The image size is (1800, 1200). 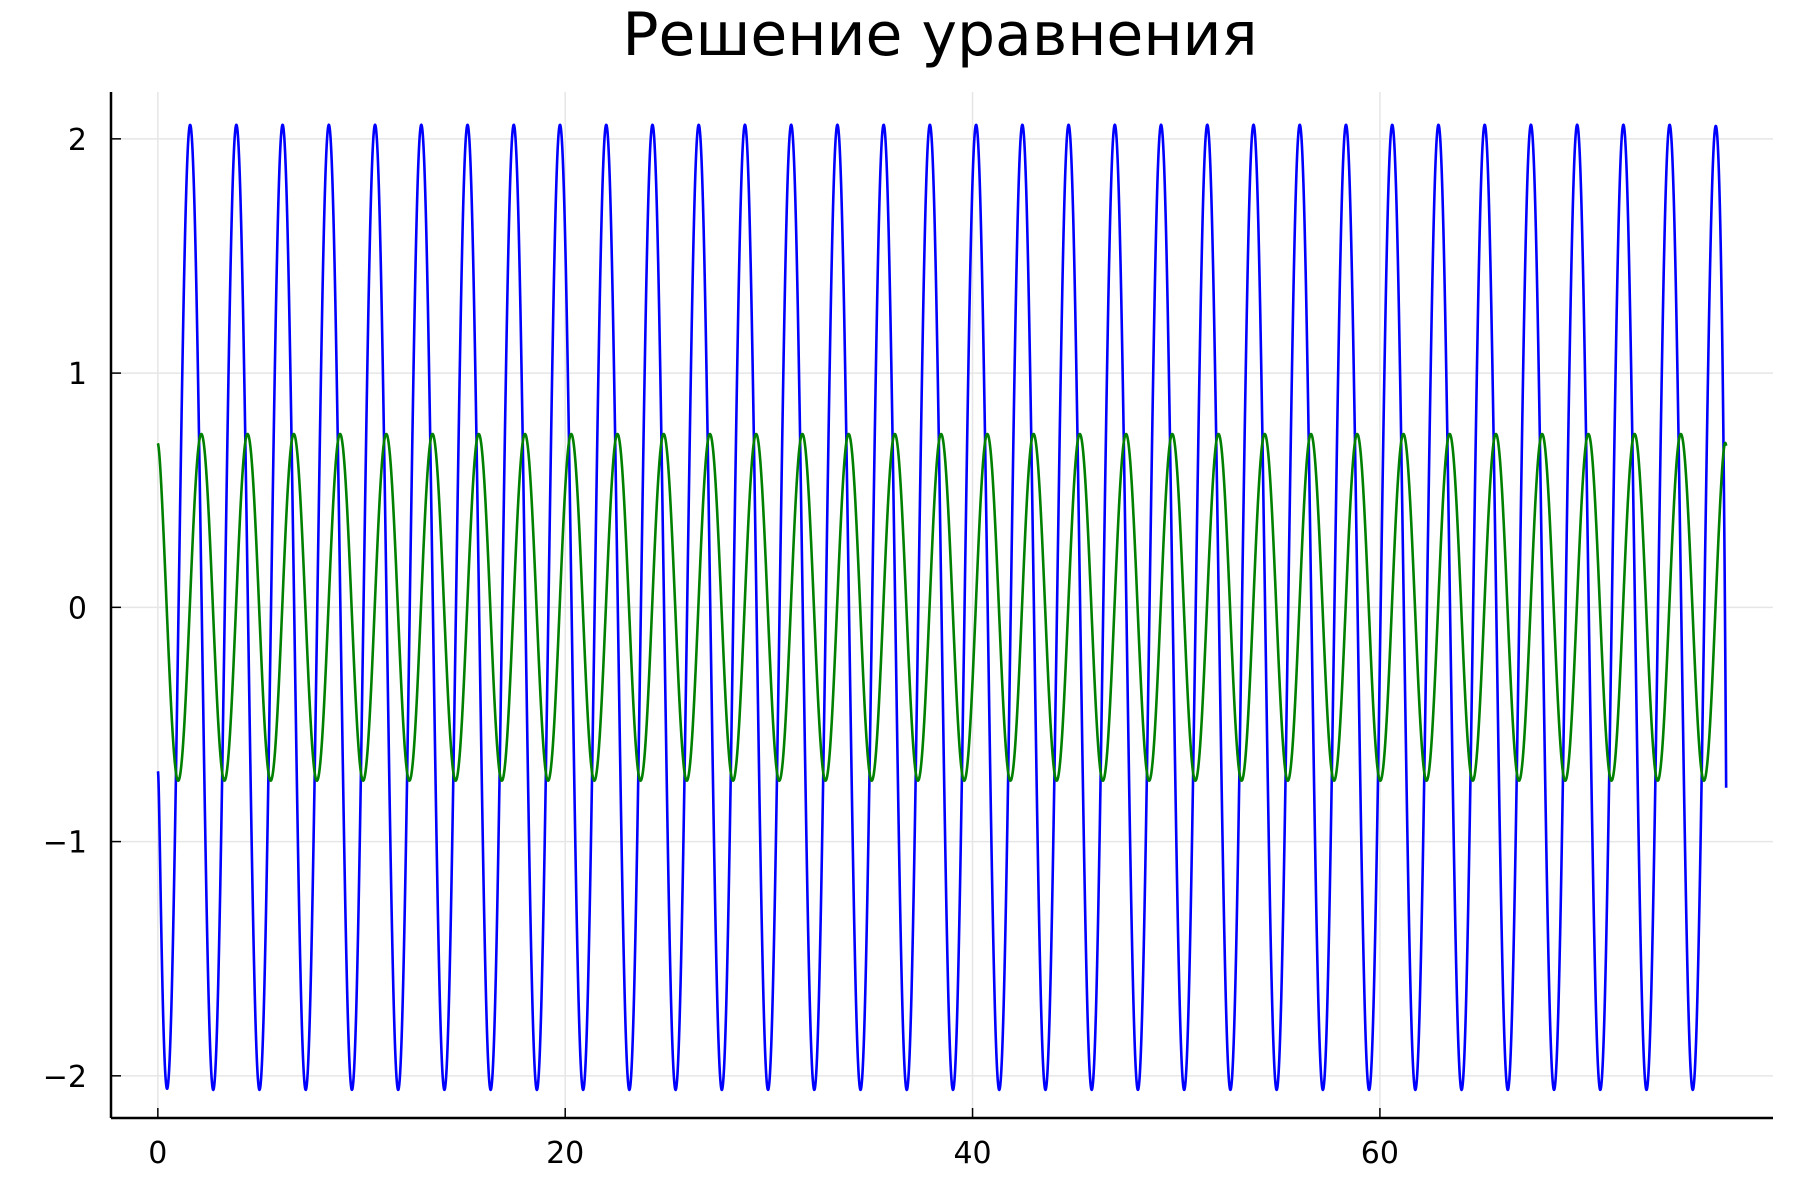 I want to click on x-tick-label: 60, so click(x=1380, y=1153).